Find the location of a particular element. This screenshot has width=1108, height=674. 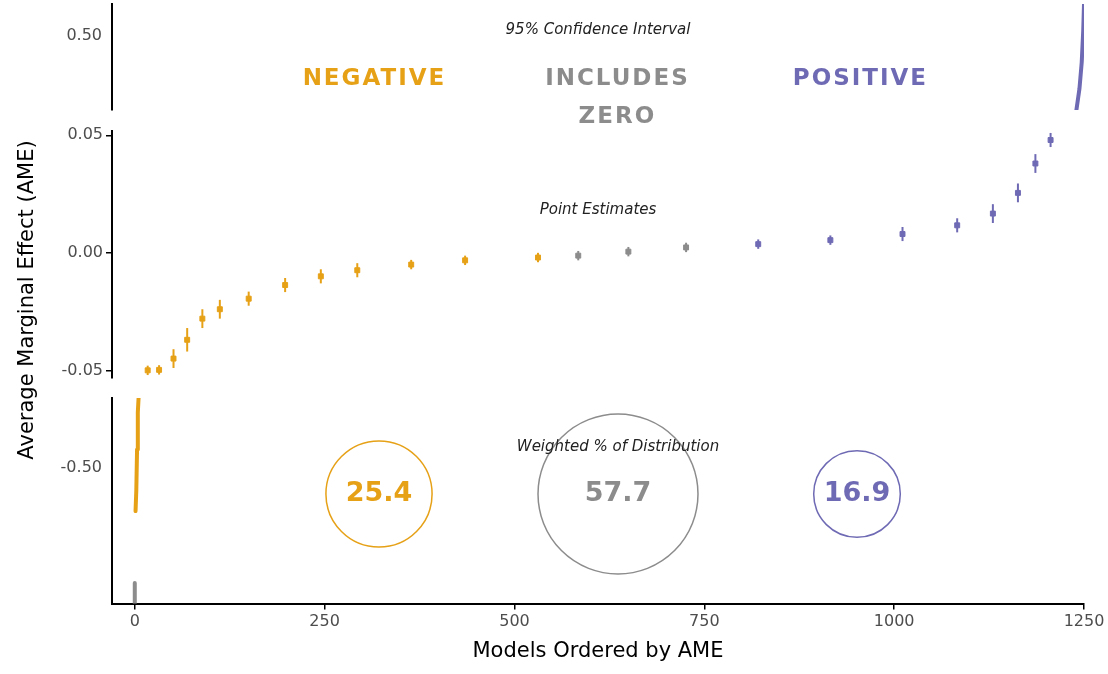

text: Weighted % of Distribution is located at coordinates (618, 446).